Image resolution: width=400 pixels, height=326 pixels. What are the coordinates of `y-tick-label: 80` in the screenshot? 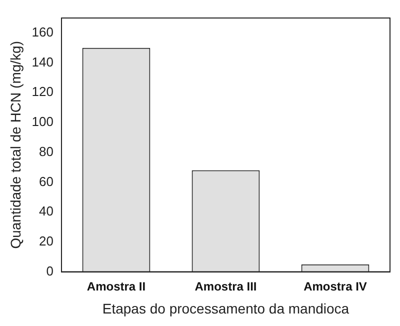 It's located at (46, 151).